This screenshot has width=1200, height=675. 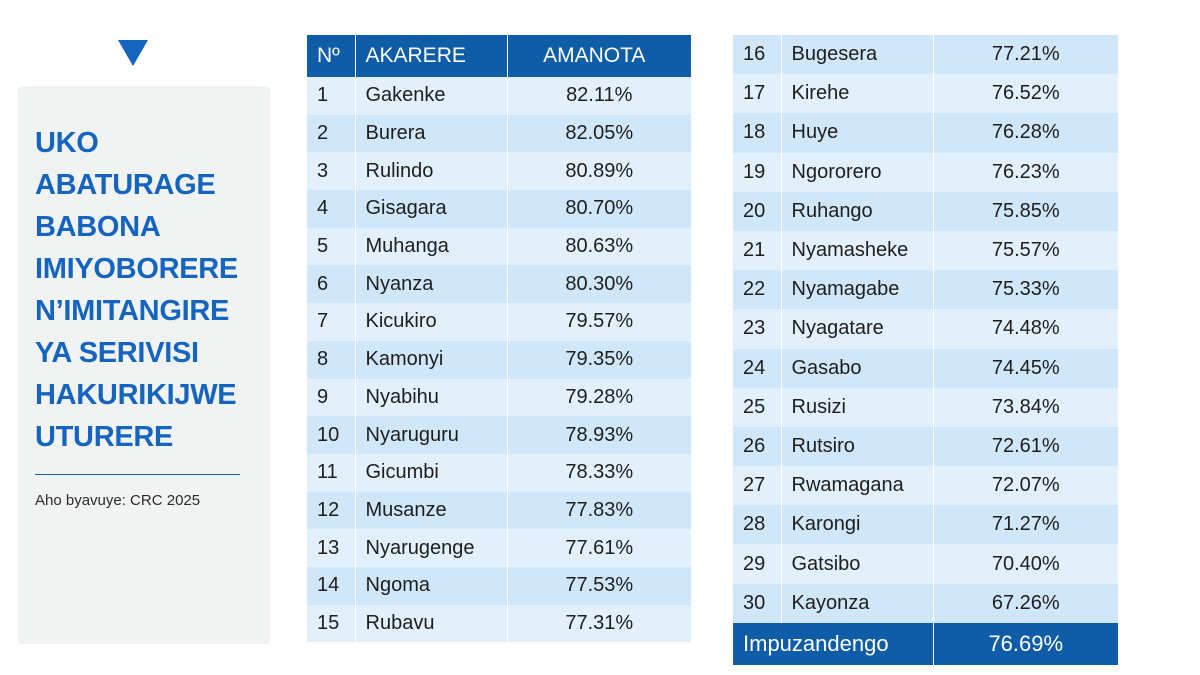 What do you see at coordinates (331, 472) in the screenshot?
I see `rank-cell: 11` at bounding box center [331, 472].